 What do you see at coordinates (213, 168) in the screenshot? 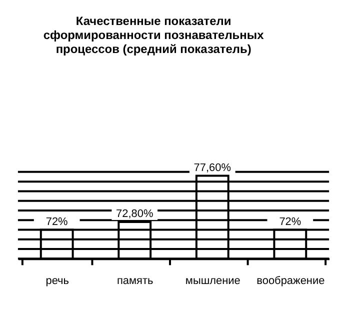
I see `data-label: 77,60%` at bounding box center [213, 168].